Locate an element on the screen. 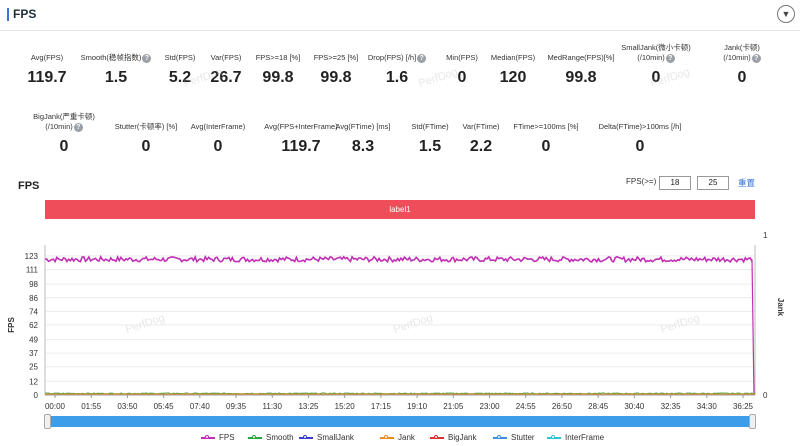  x-tick-label: 09:35 is located at coordinates (236, 406).